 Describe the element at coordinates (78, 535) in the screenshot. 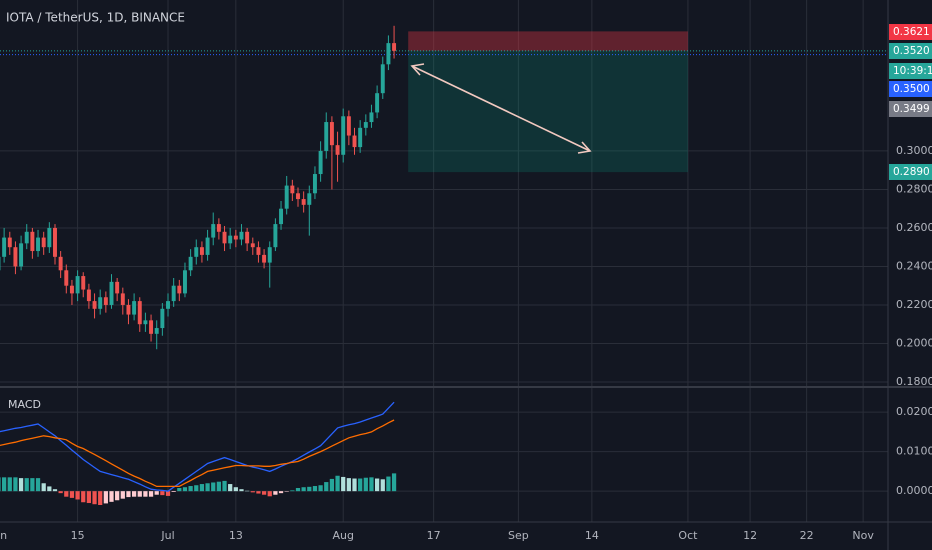

I see `x-tick-label: 15` at that location.